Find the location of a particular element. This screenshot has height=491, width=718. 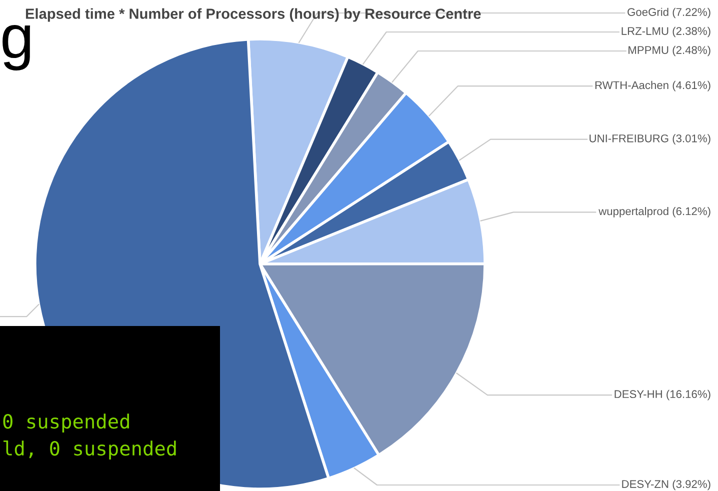

slice-label: MPPMU (2.48%) is located at coordinates (669, 51).